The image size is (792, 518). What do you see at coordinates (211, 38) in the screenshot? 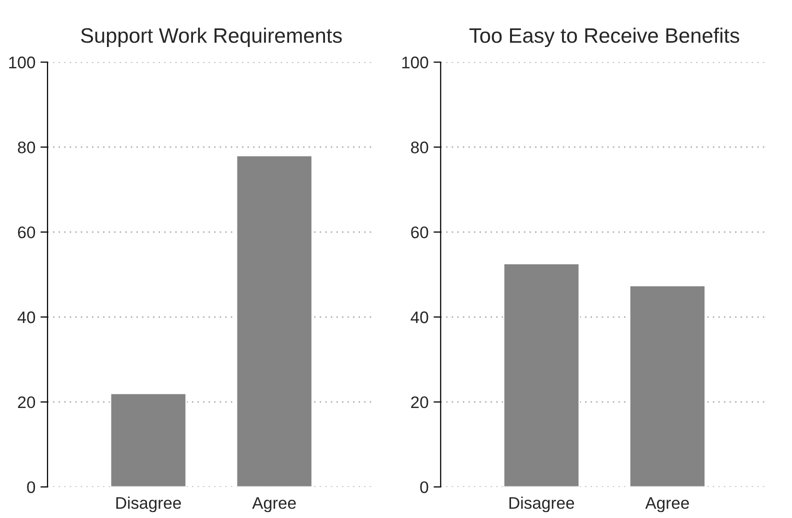
I see `chart-title: Support Work Requirements` at bounding box center [211, 38].